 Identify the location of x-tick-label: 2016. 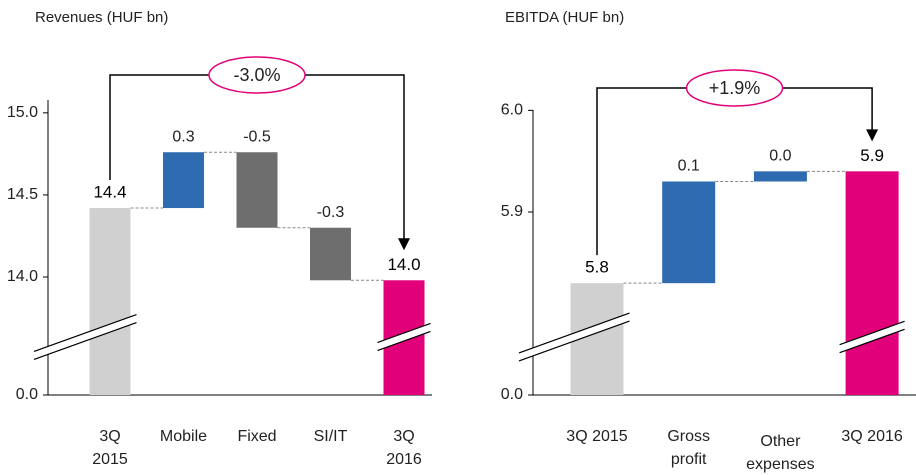
(404, 459).